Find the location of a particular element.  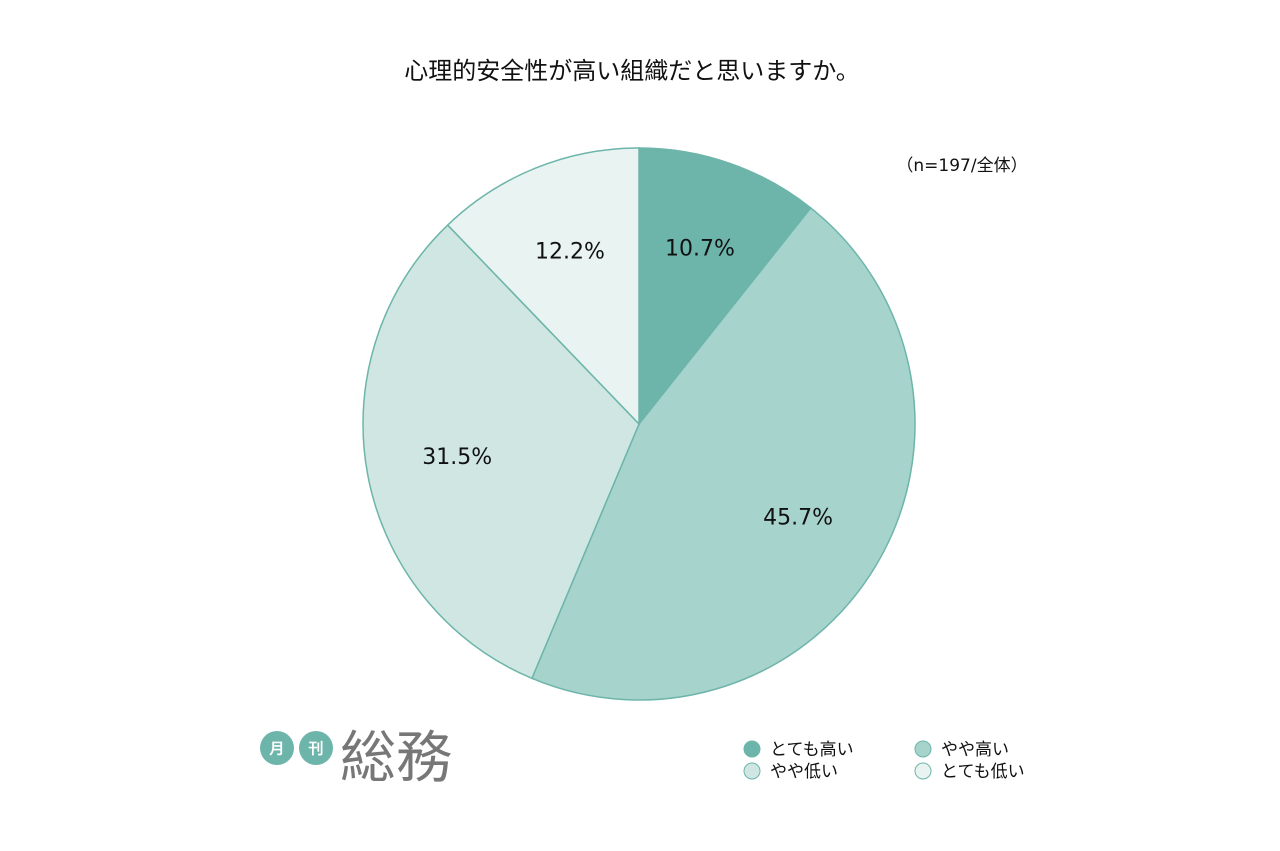

logo: 月 刊 総務 is located at coordinates (356, 758).